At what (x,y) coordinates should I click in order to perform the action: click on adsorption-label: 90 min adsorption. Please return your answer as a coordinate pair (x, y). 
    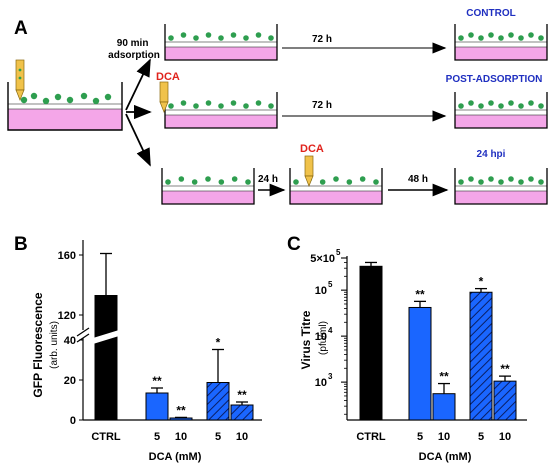
    Looking at the image, I should click on (134, 49).